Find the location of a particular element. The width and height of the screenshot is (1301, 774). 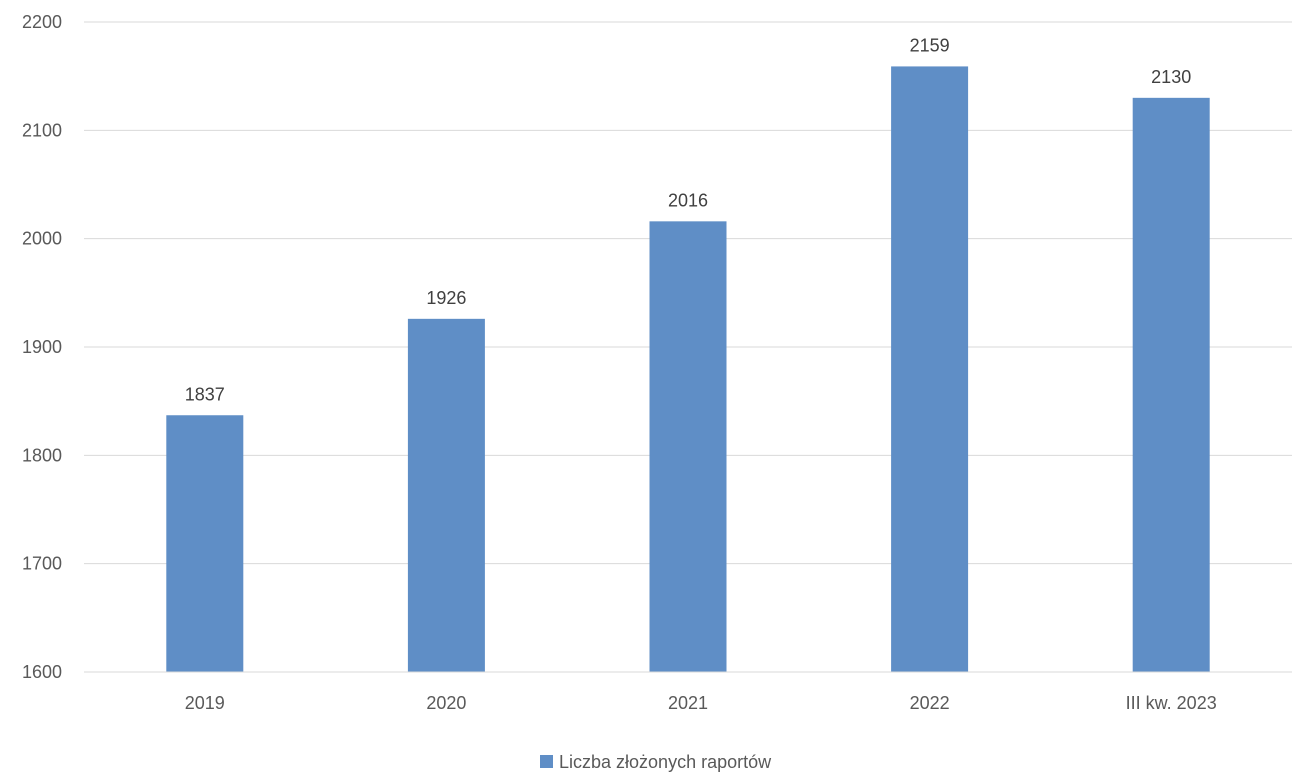

legend: Liczba złożonych raportów is located at coordinates (656, 762).